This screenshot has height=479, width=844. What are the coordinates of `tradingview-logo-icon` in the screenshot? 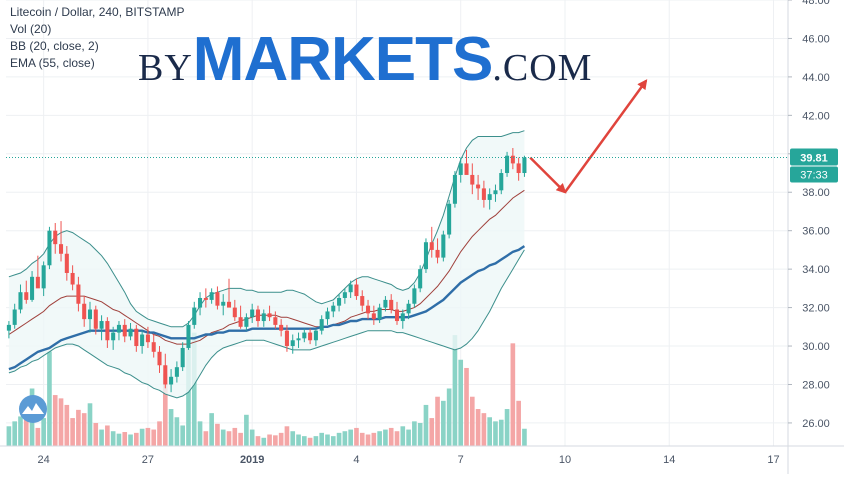 It's located at (33, 409).